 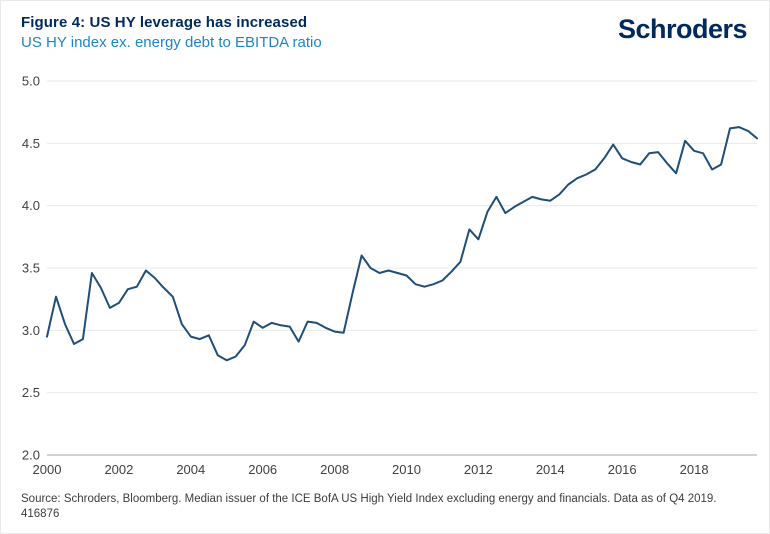 I want to click on y-tick-label: 4.5, so click(x=31, y=143).